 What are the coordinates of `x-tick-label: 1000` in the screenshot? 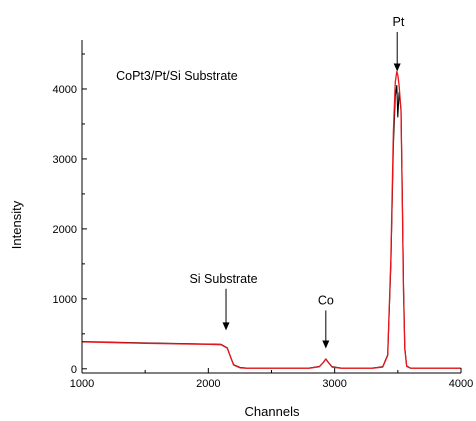 It's located at (82, 384).